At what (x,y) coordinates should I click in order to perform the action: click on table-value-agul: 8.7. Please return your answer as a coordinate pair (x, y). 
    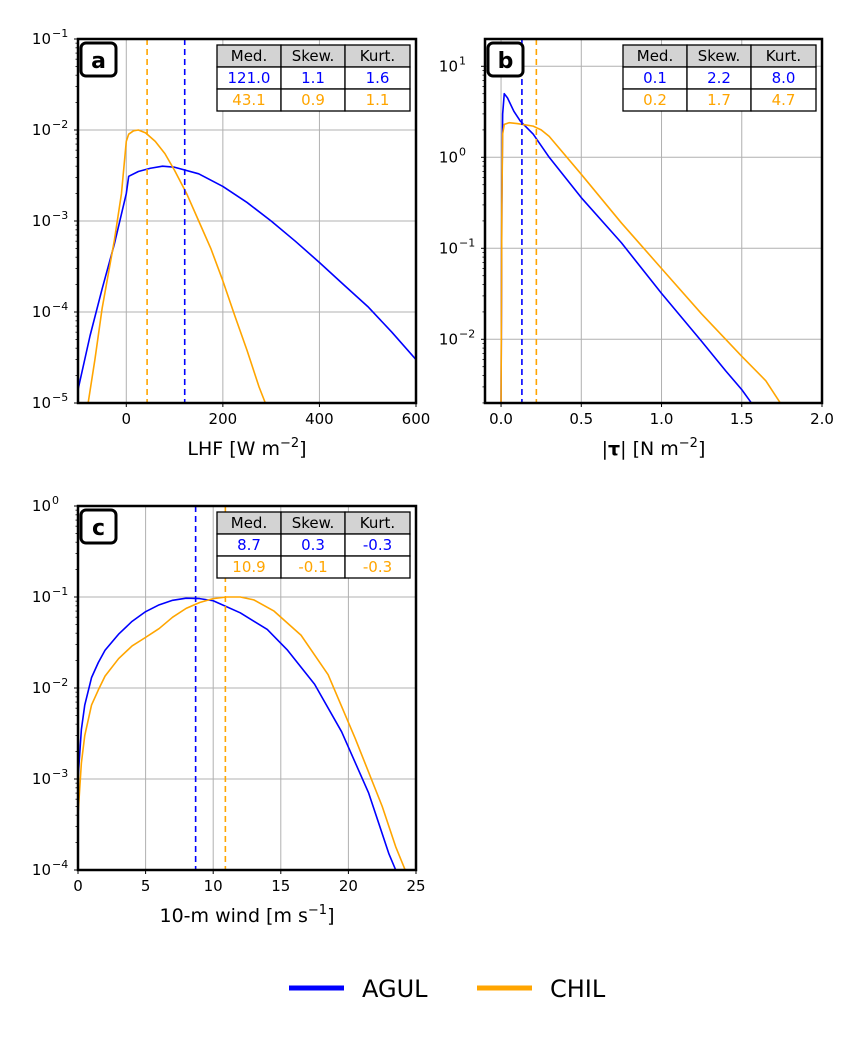
    Looking at the image, I should click on (249, 545).